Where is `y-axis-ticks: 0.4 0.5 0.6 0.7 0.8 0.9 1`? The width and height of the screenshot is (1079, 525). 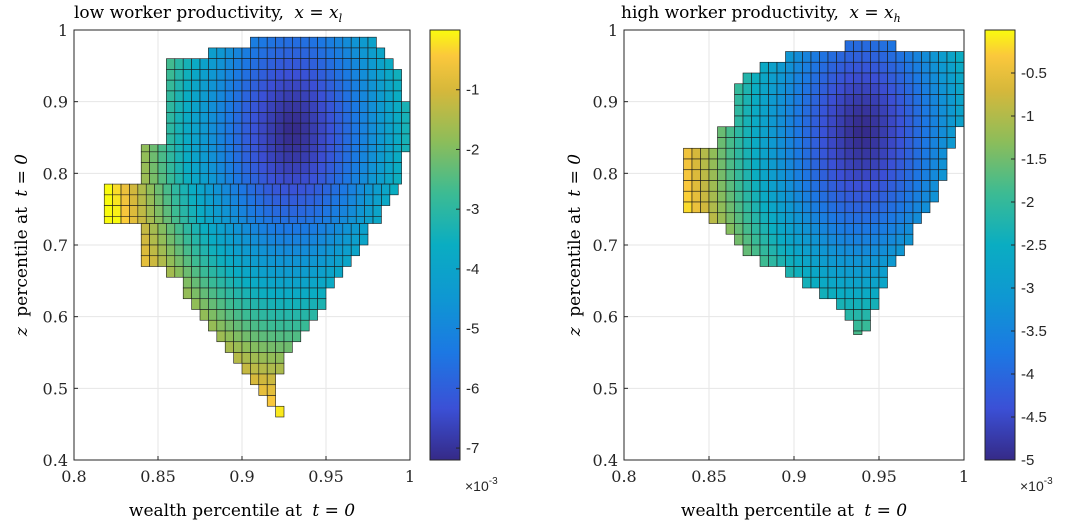
y-axis-ticks: 0.4 0.5 0.6 0.7 0.8 0.9 1 is located at coordinates (60, 245).